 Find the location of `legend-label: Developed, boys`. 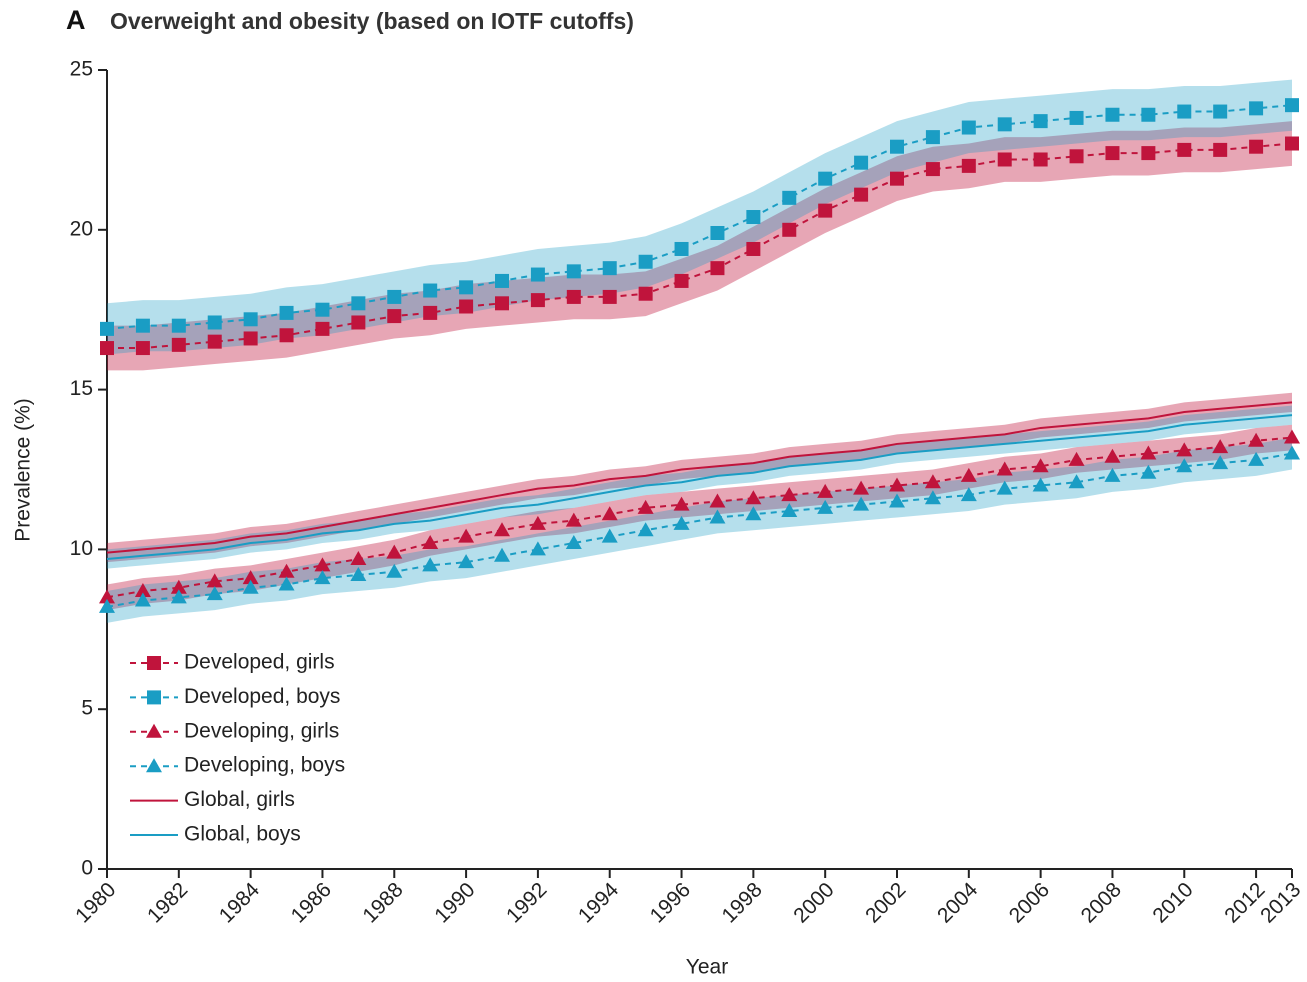

legend-label: Developed, boys is located at coordinates (262, 696).